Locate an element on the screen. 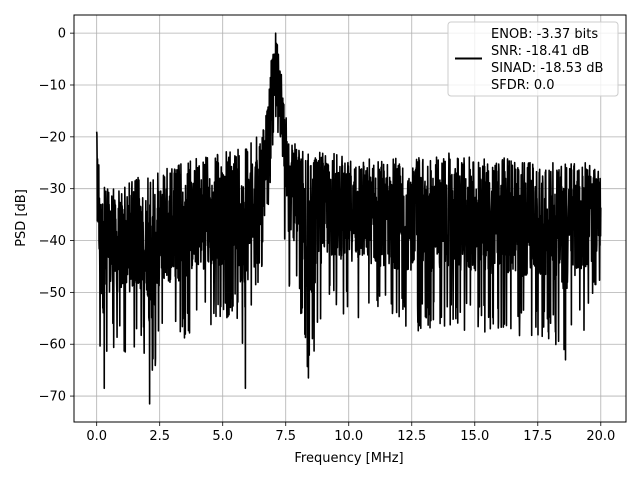 This screenshot has height=480, width=640. x-tick-label: 17.5 is located at coordinates (537, 436).